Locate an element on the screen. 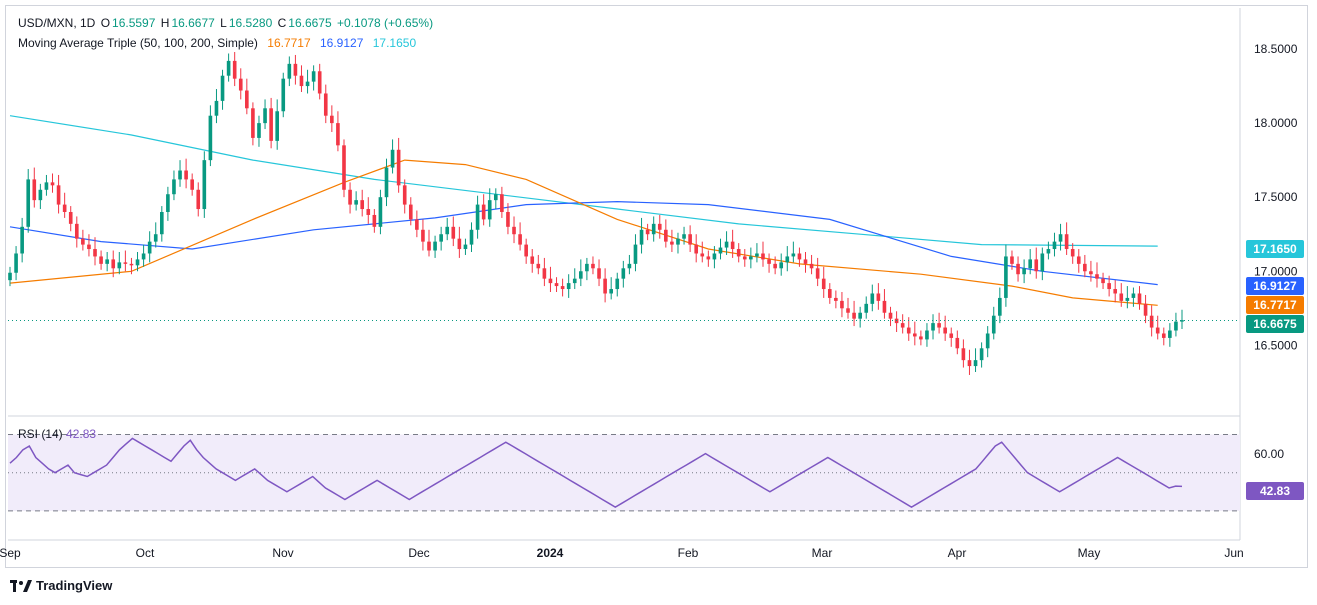 Image resolution: width=1317 pixels, height=605 pixels. close-label: C is located at coordinates (282, 23).